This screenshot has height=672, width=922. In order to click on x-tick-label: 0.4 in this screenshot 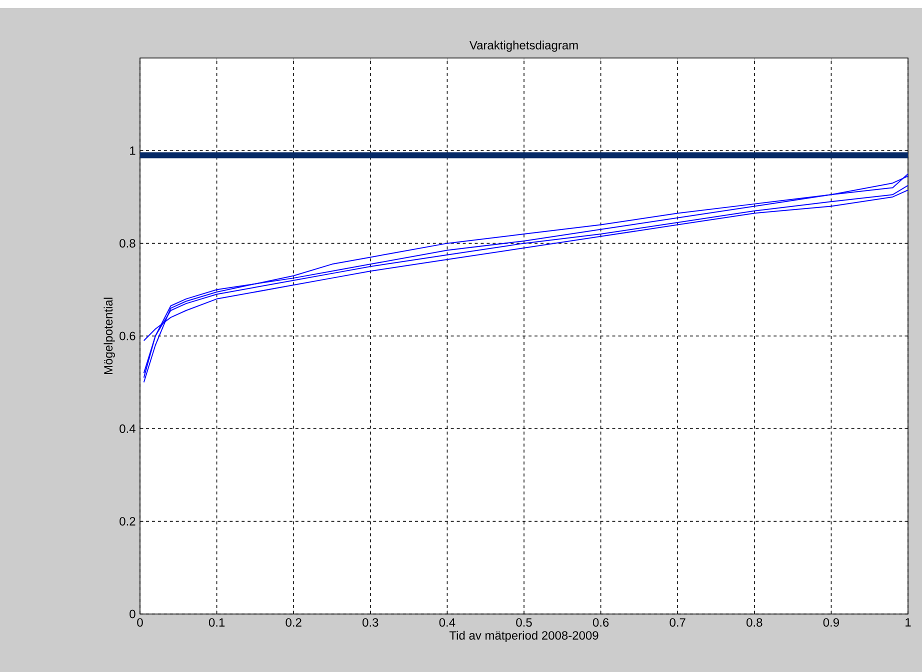, I will do `click(447, 622)`.